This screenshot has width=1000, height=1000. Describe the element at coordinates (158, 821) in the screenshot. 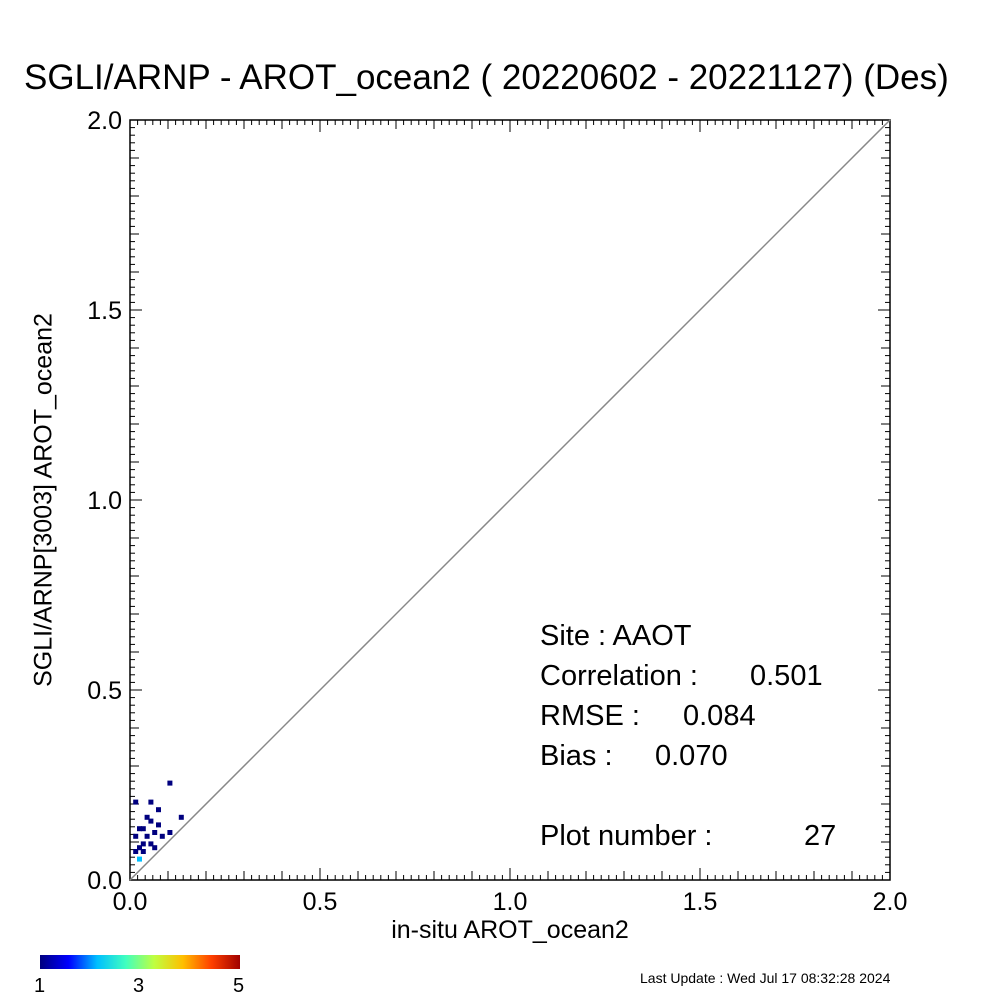

I see `data-points` at that location.